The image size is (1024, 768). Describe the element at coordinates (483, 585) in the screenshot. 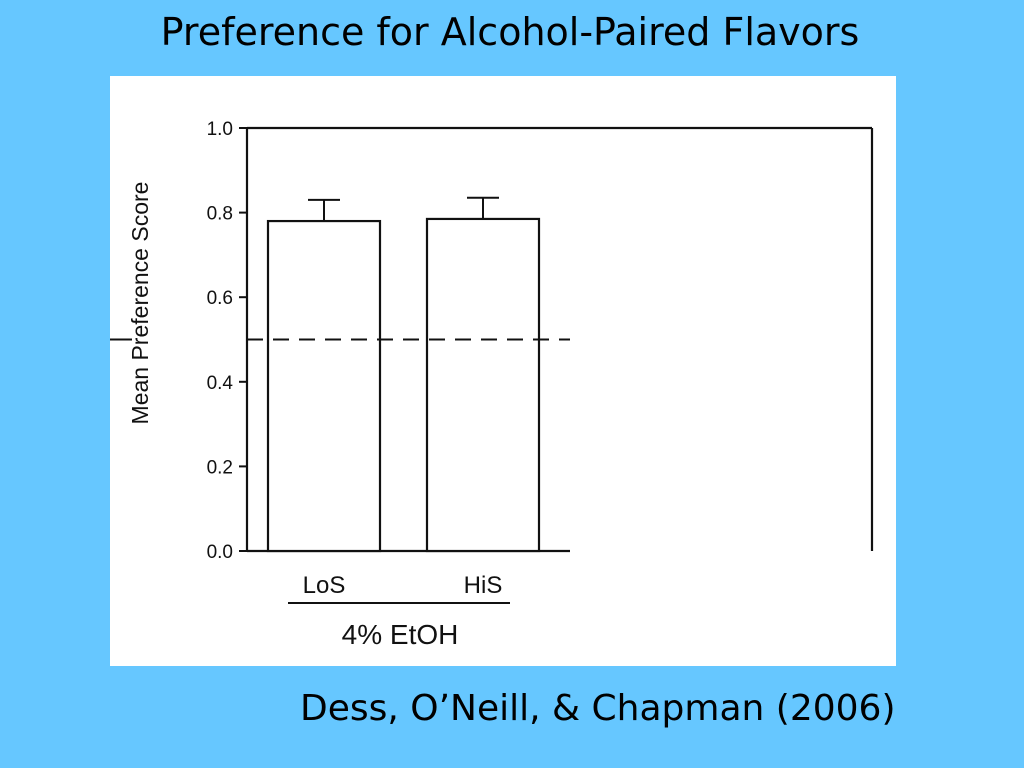

I see `x-tick-label-his: HiS` at that location.